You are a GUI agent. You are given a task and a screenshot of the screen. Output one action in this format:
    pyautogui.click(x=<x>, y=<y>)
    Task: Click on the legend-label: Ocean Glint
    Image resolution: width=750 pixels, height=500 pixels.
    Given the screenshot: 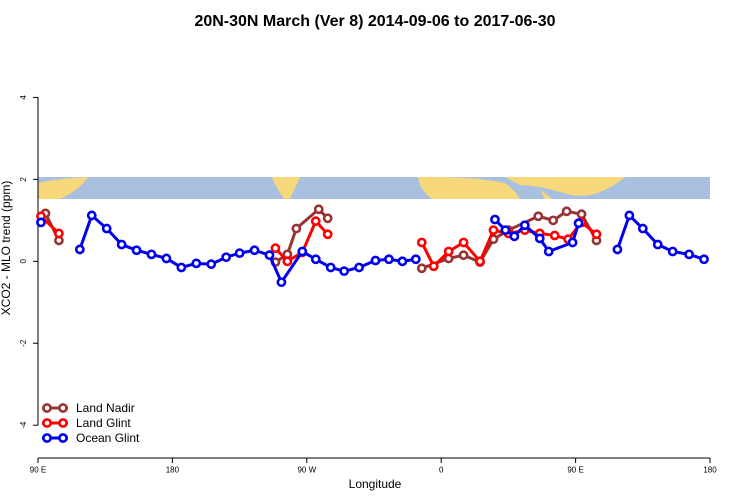 What is the action you would take?
    pyautogui.click(x=108, y=438)
    